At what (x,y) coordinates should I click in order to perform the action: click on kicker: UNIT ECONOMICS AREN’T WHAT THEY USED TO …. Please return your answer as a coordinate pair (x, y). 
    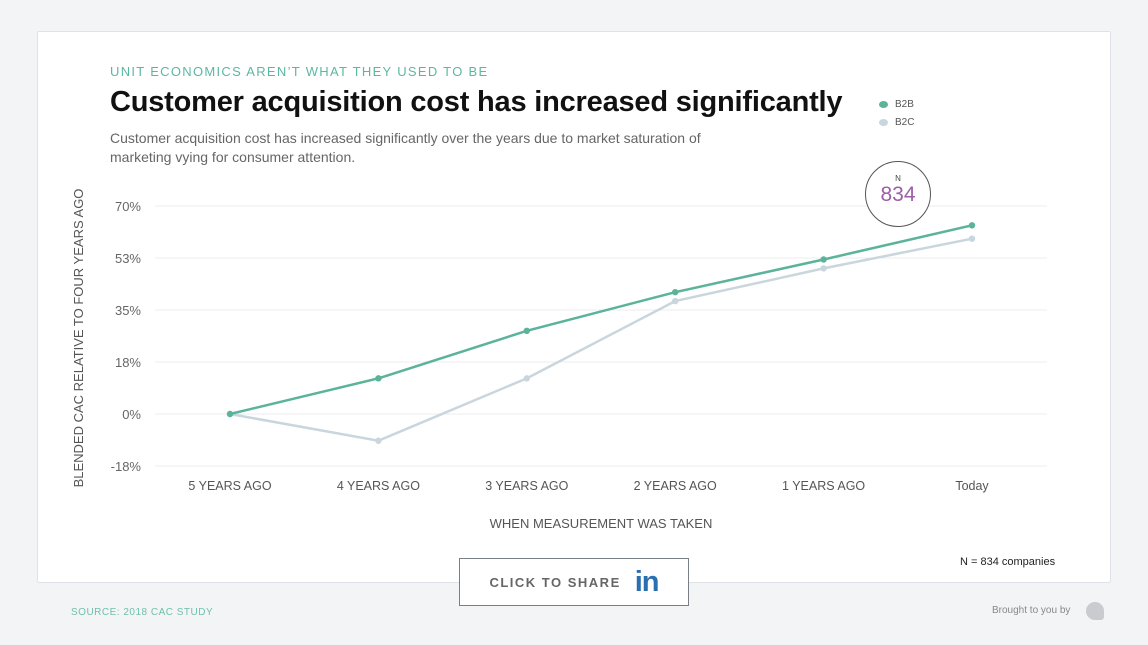
    Looking at the image, I should click on (299, 71).